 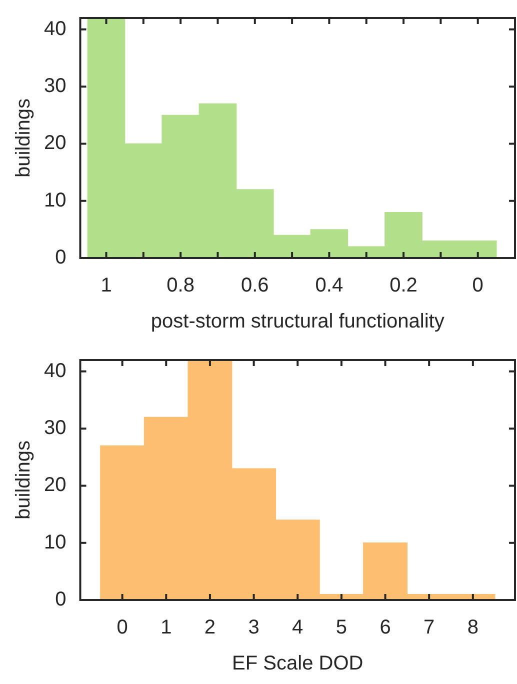 What do you see at coordinates (254, 627) in the screenshot?
I see `x-tick-label: 3` at bounding box center [254, 627].